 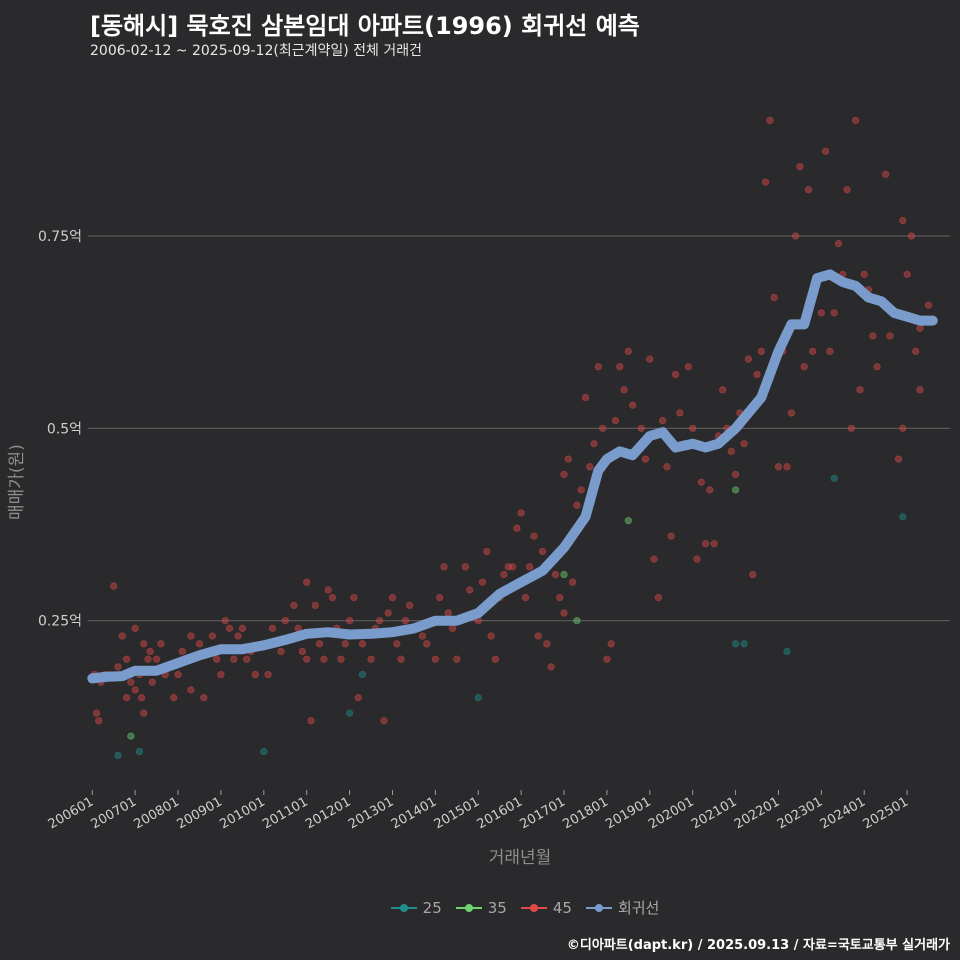 I want to click on legend-item-regression: 회귀선, so click(x=622, y=907).